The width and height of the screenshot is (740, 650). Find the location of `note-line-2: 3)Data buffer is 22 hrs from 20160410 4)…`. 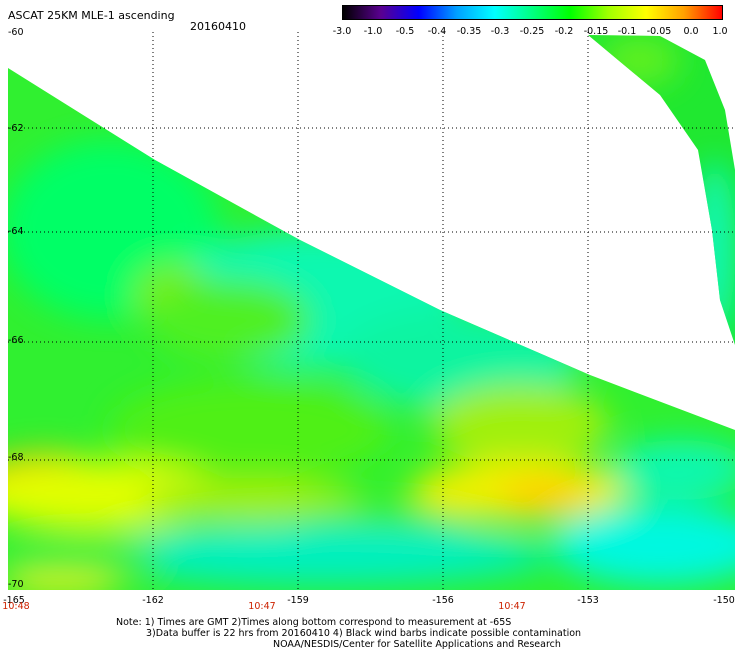

note-line-2: 3)Data buffer is 22 hrs from 20160410 4)… is located at coordinates (364, 633).